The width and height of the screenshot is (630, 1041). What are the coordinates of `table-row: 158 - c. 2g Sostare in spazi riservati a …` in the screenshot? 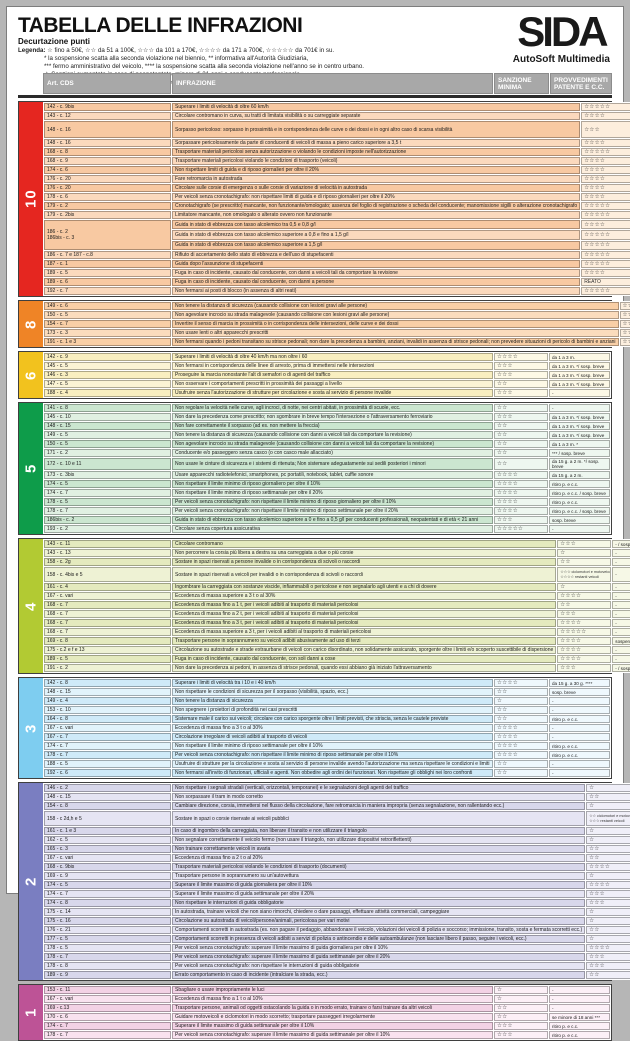 It's located at (337, 562).